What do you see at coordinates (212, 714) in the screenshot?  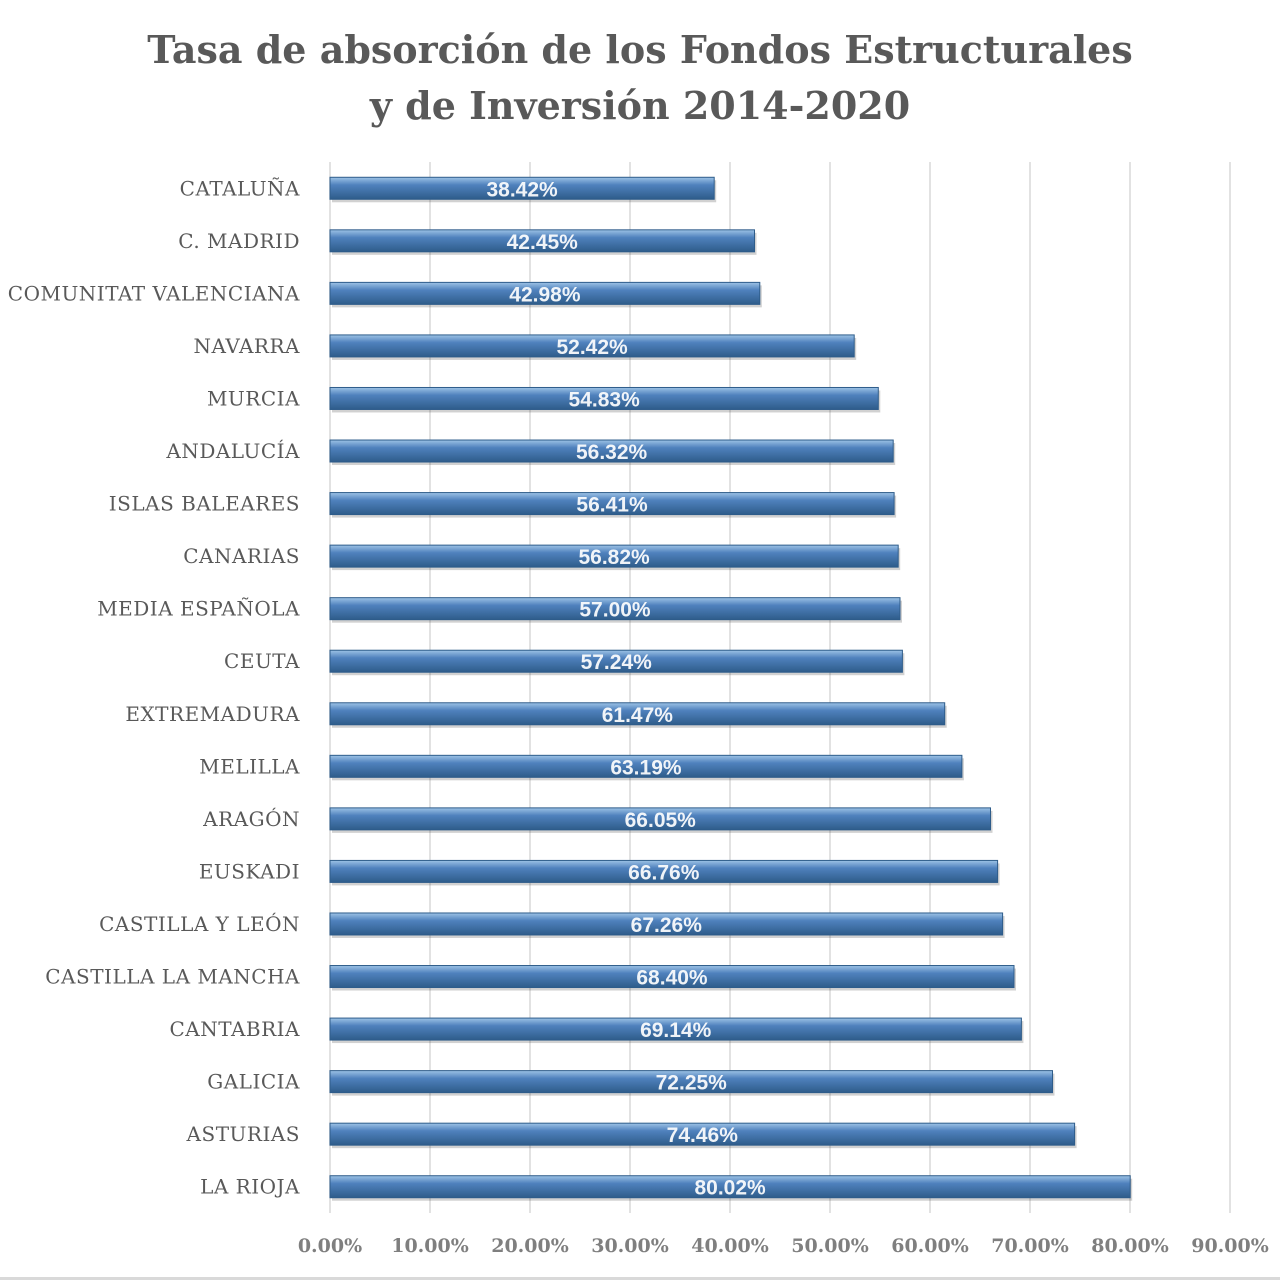 I see `category-label-10: EXTREMADURA` at bounding box center [212, 714].